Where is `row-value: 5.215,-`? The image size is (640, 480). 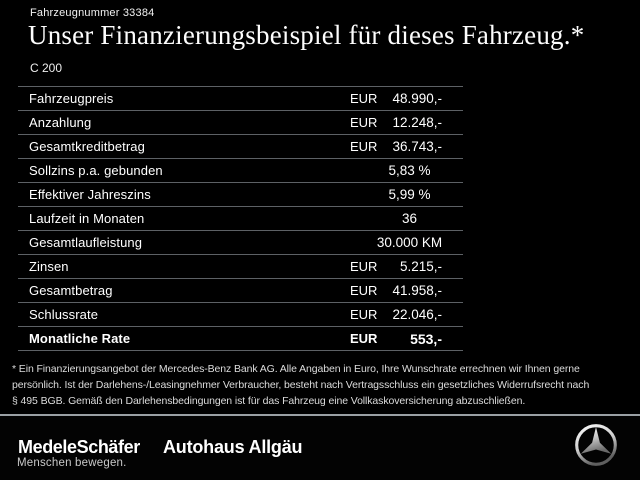
row-value: 5.215,- is located at coordinates (420, 266).